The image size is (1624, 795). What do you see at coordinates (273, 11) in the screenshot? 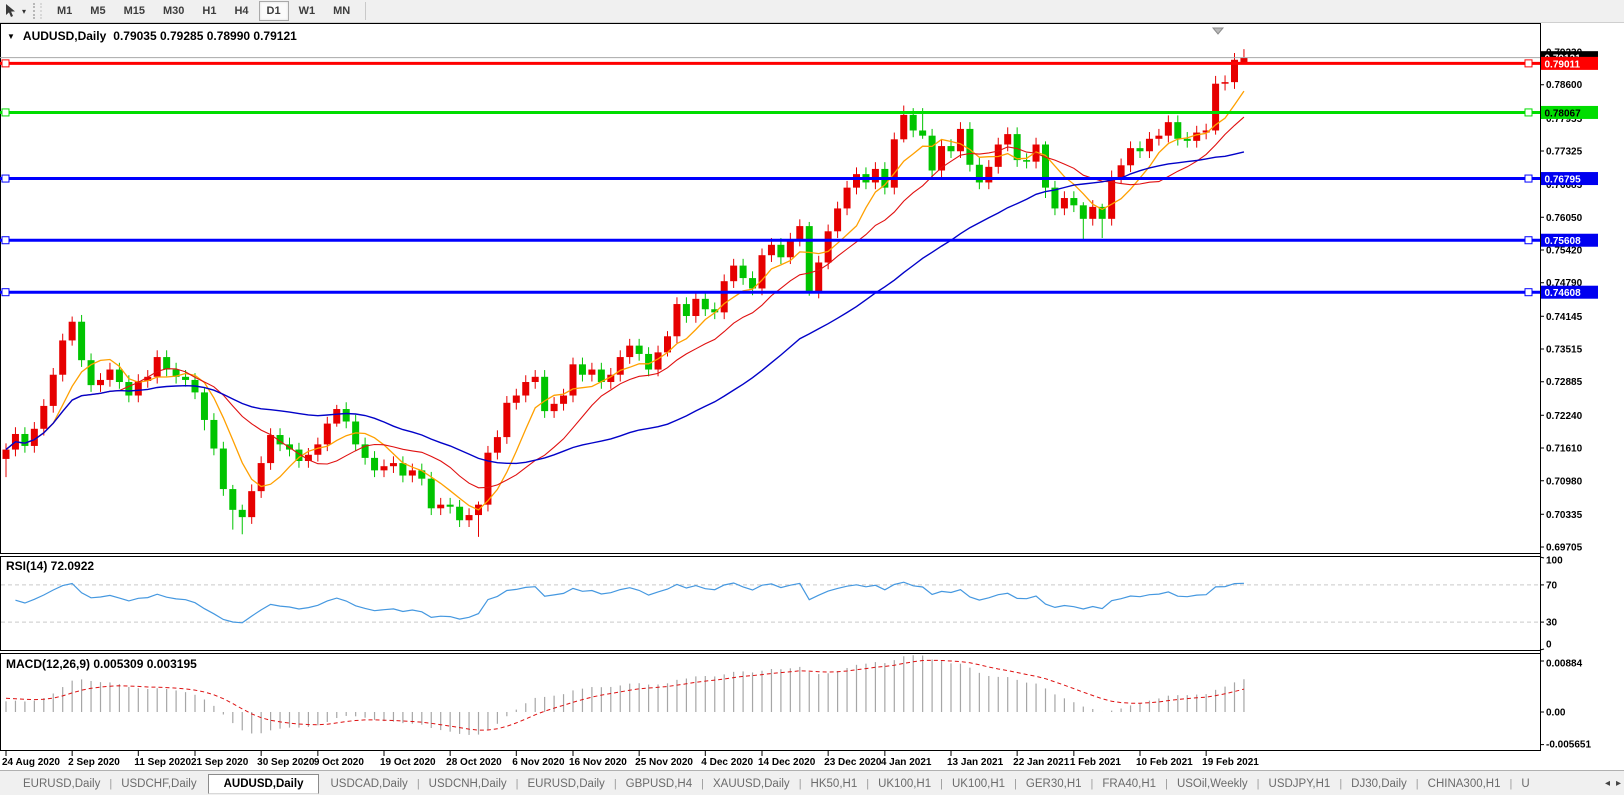
I see `timeframe-button-D1: D1` at bounding box center [273, 11].